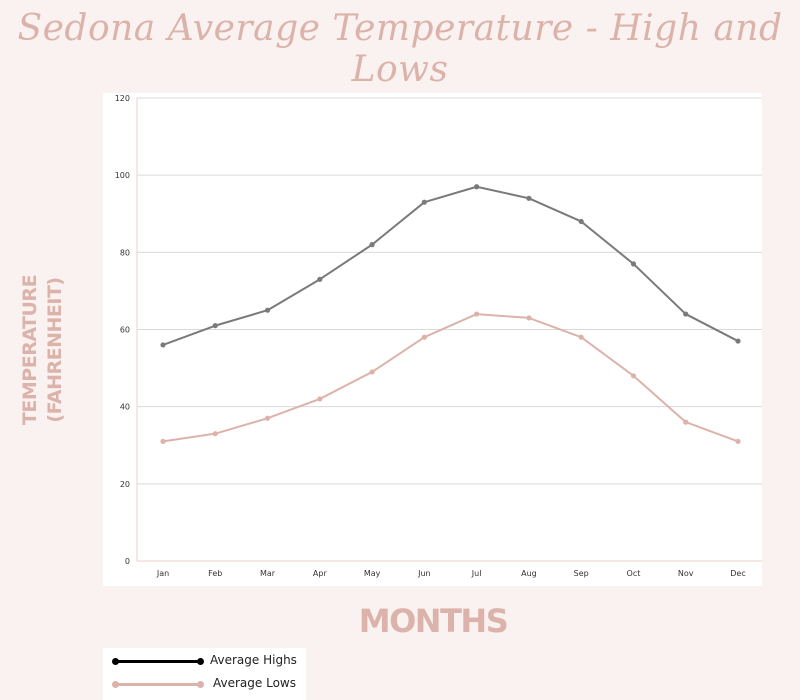 The image size is (800, 700). I want to click on point-average-highs-feb, so click(215, 326).